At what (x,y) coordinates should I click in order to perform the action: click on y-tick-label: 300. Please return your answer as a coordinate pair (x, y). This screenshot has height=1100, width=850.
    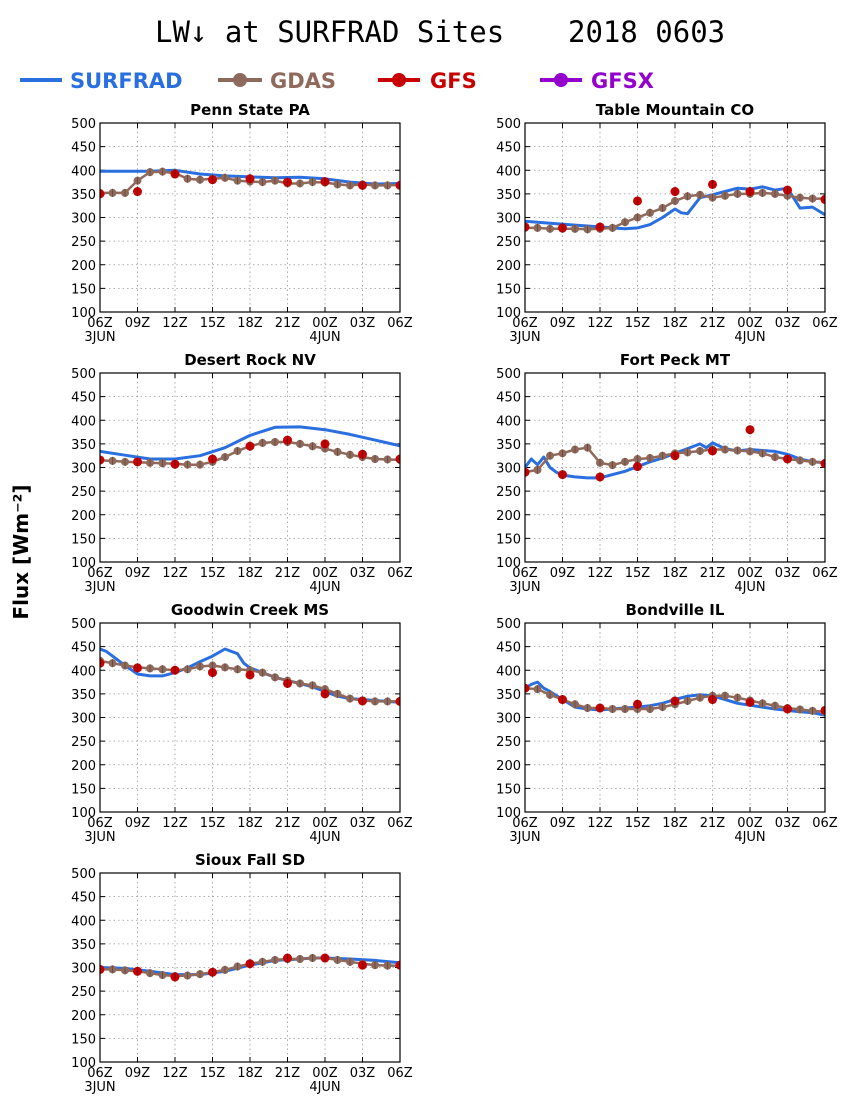
    Looking at the image, I should click on (508, 219).